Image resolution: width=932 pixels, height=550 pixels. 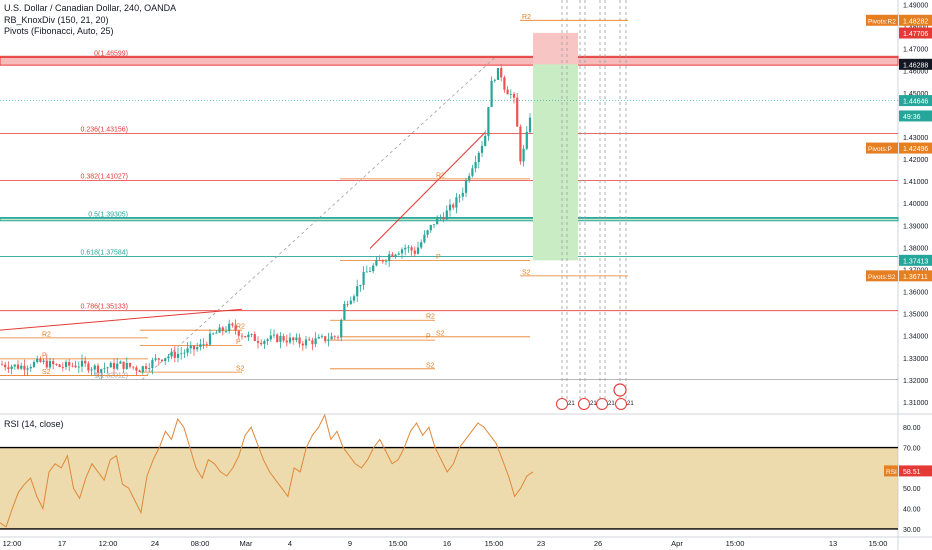 What do you see at coordinates (449, 60) in the screenshot?
I see `resistance-zone` at bounding box center [449, 60].